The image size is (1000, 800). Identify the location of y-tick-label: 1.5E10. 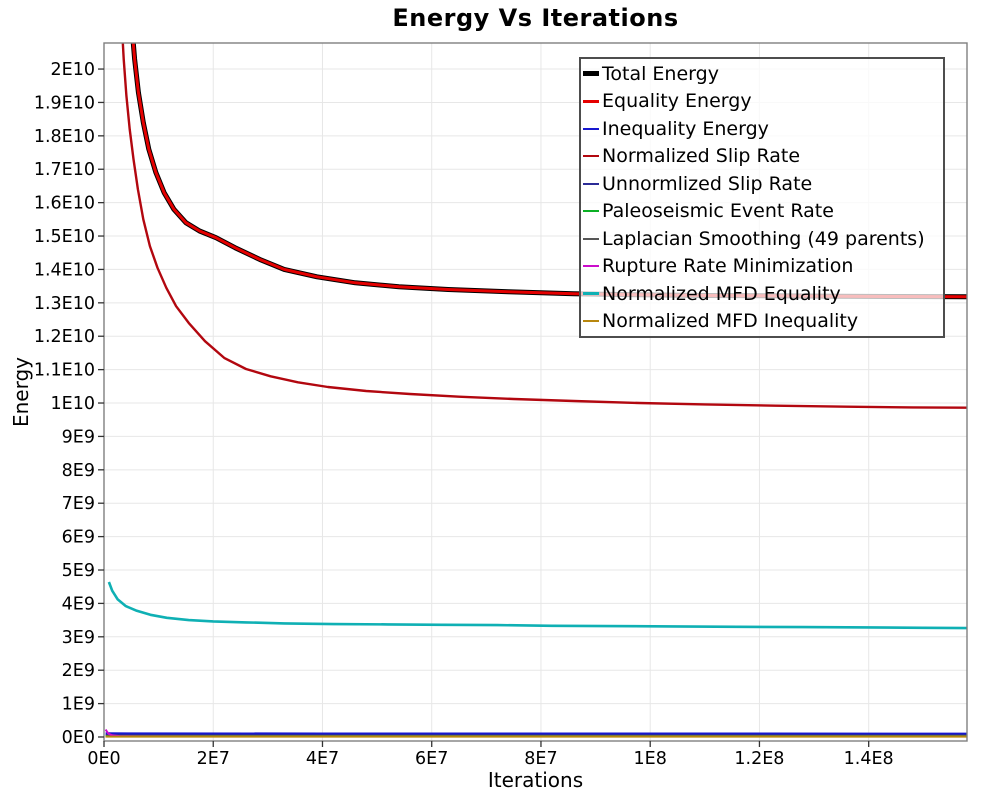
(64, 237).